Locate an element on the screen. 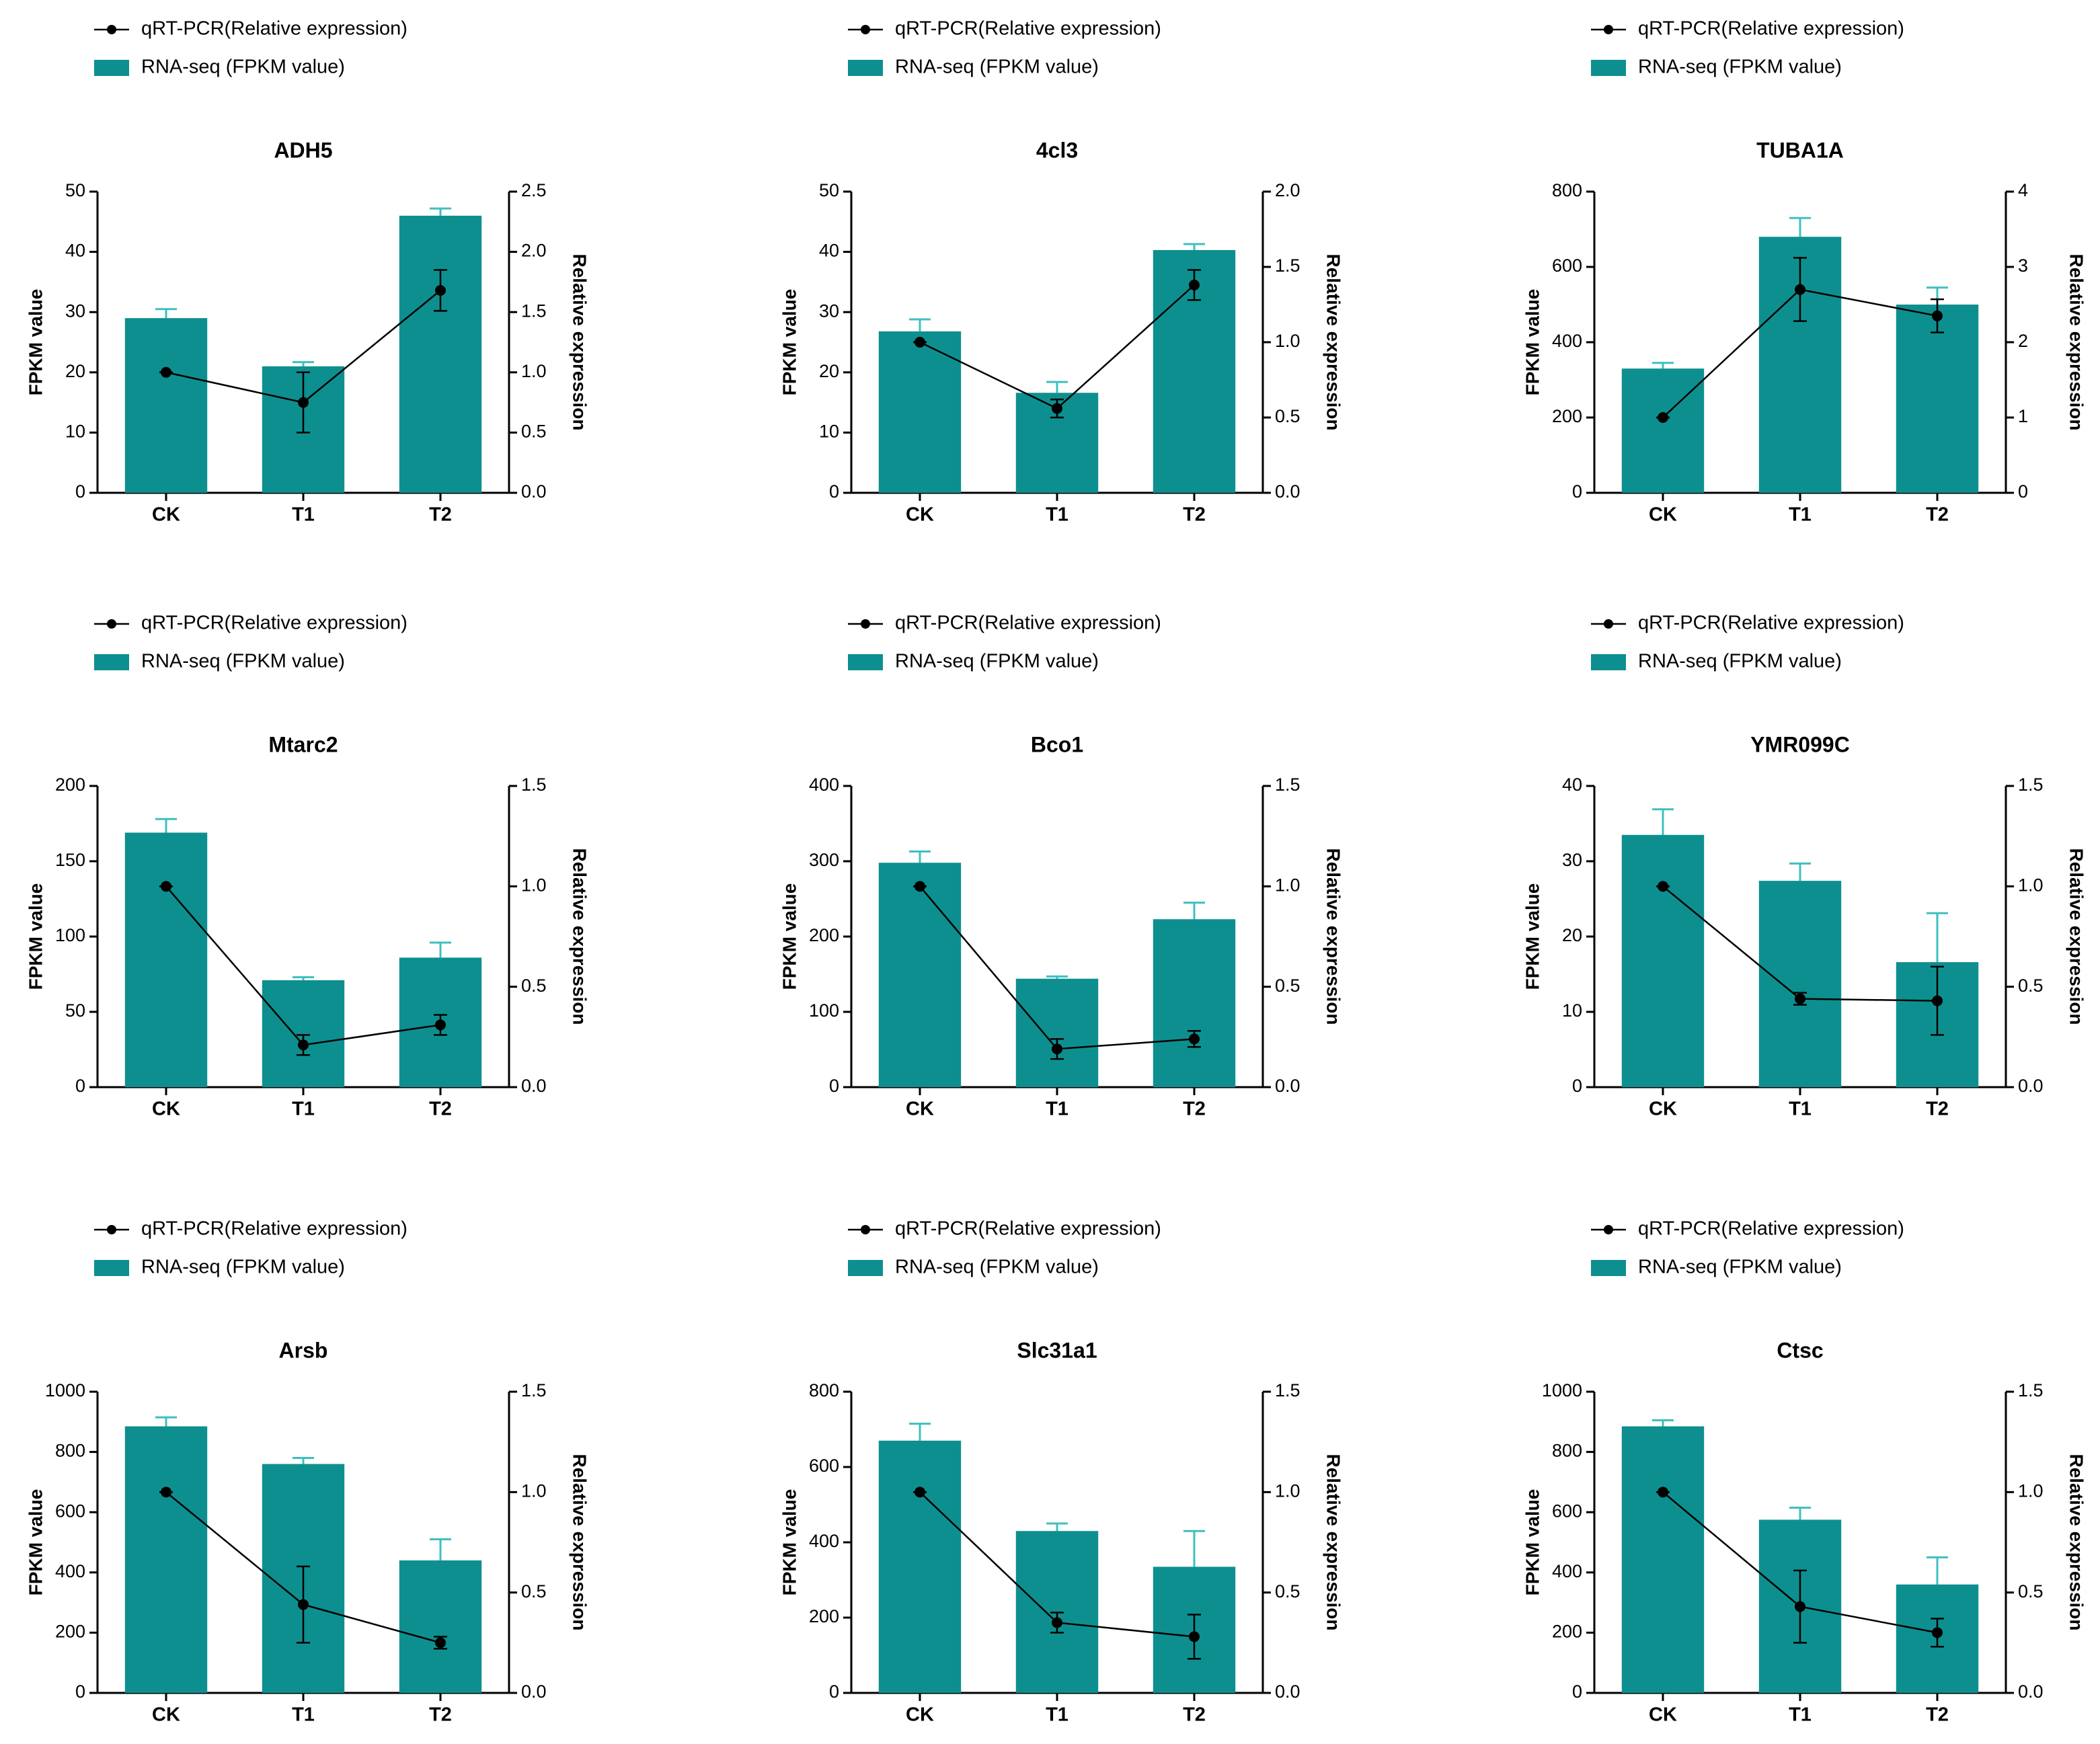 Image resolution: width=2100 pixels, height=1744 pixels. y2-tick-label: 4 is located at coordinates (2023, 190).